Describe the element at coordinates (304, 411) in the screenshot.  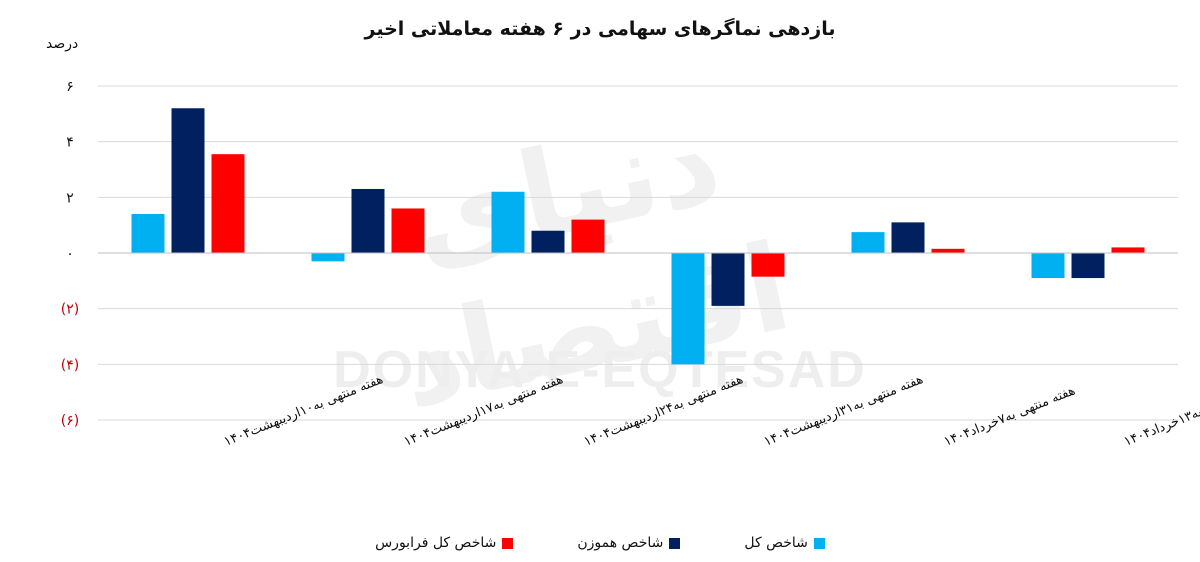
I see `x-category-label: هفته منتهی به۱۰اردیبهشت۱۴۰۴` at that location.